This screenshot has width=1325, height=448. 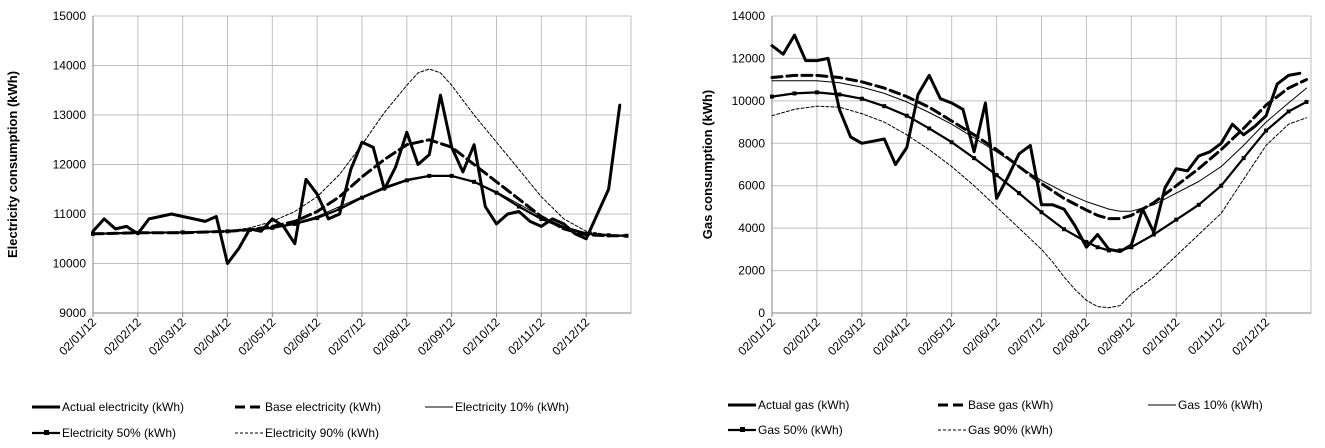 What do you see at coordinates (749, 16) in the screenshot?
I see `y-tick-label: 14000` at bounding box center [749, 16].